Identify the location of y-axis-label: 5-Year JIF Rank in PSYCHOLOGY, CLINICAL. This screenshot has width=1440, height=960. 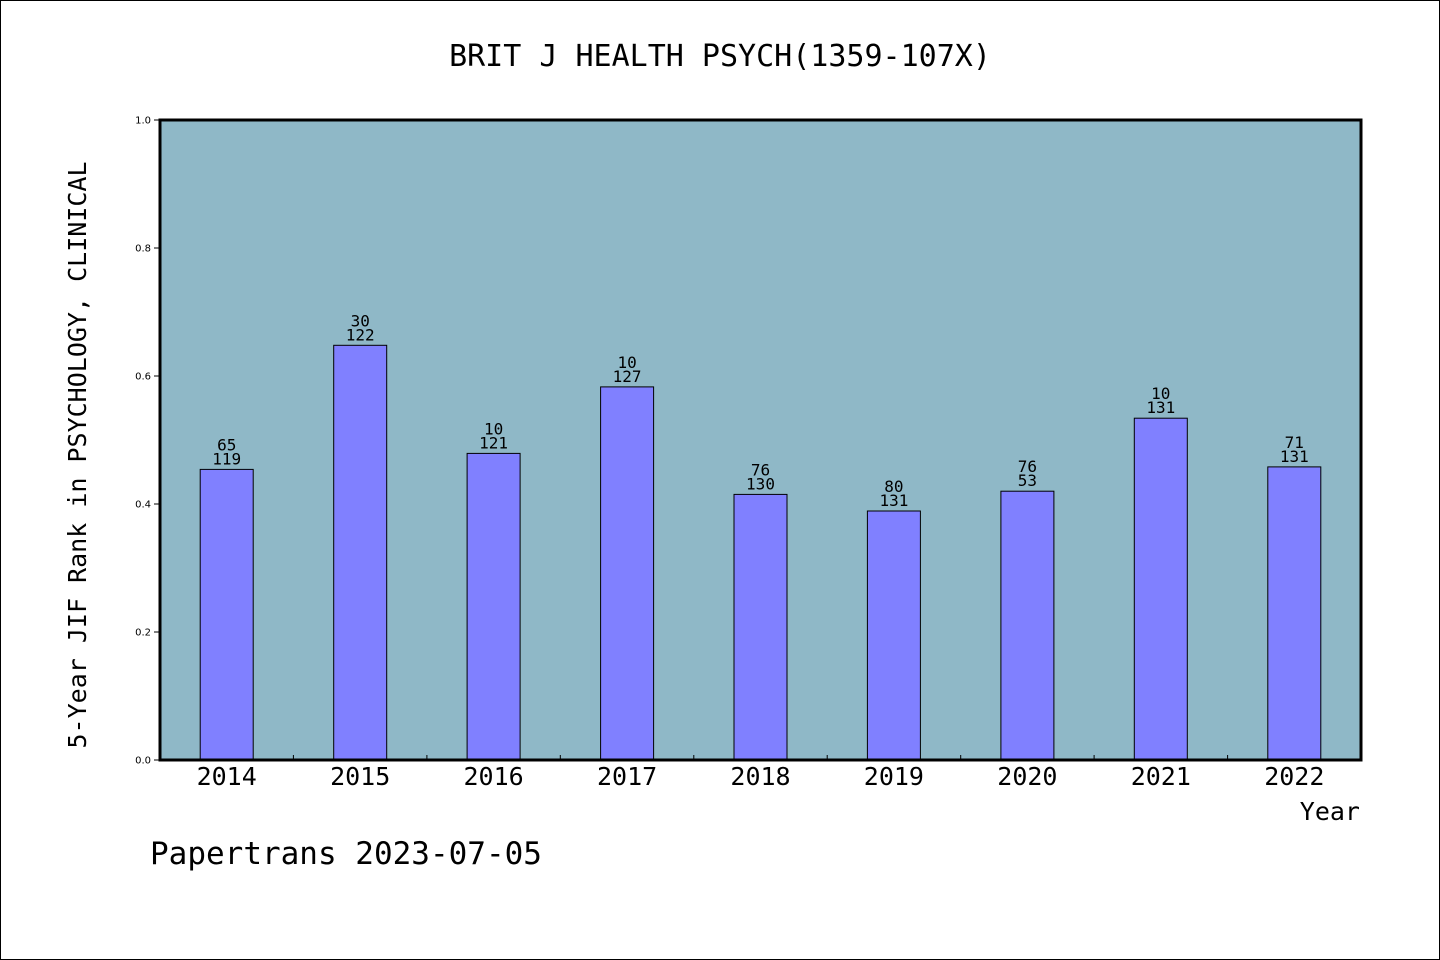
(77, 455).